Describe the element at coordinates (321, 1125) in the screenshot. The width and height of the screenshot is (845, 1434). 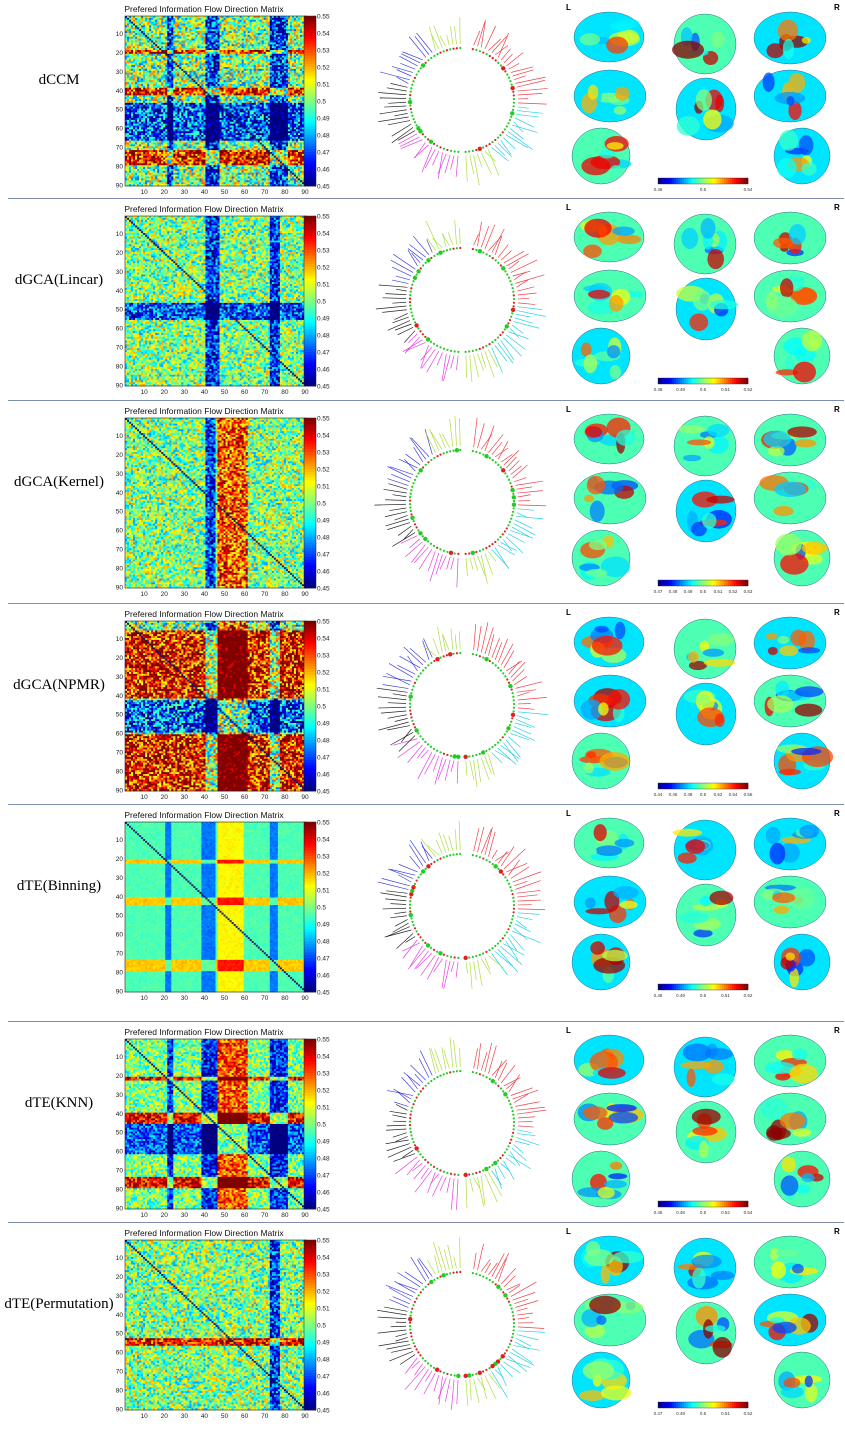
I see `colorbar-tick-label: 0.5` at that location.